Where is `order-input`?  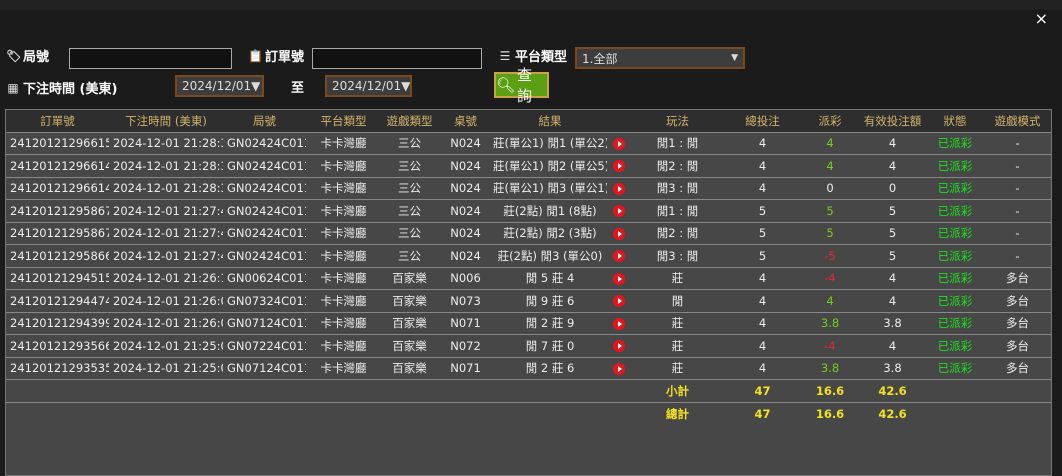 order-input is located at coordinates (397, 58).